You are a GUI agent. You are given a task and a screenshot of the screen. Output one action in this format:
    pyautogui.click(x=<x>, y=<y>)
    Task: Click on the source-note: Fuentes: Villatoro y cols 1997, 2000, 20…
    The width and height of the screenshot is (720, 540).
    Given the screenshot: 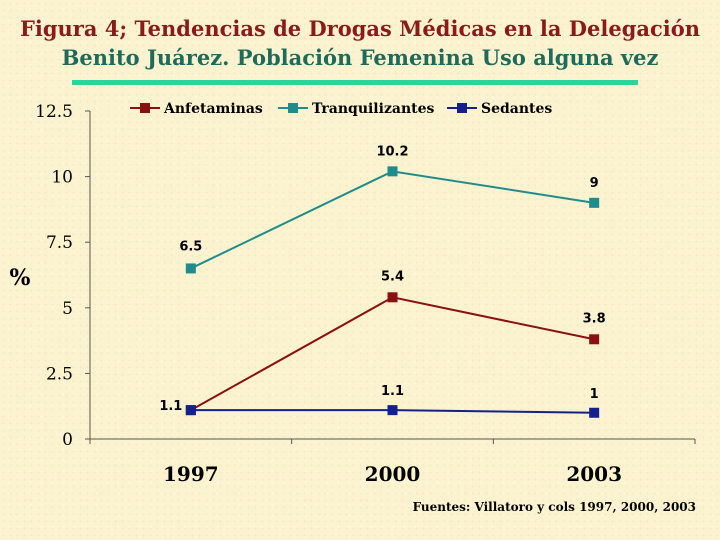 What is the action you would take?
    pyautogui.click(x=554, y=507)
    